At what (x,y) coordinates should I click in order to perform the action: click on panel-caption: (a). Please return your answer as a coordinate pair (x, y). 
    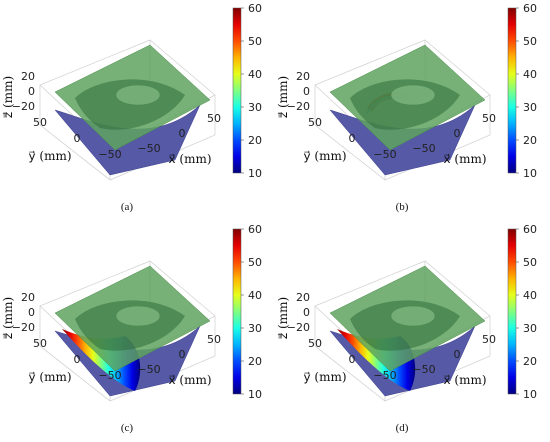
    Looking at the image, I should click on (127, 207).